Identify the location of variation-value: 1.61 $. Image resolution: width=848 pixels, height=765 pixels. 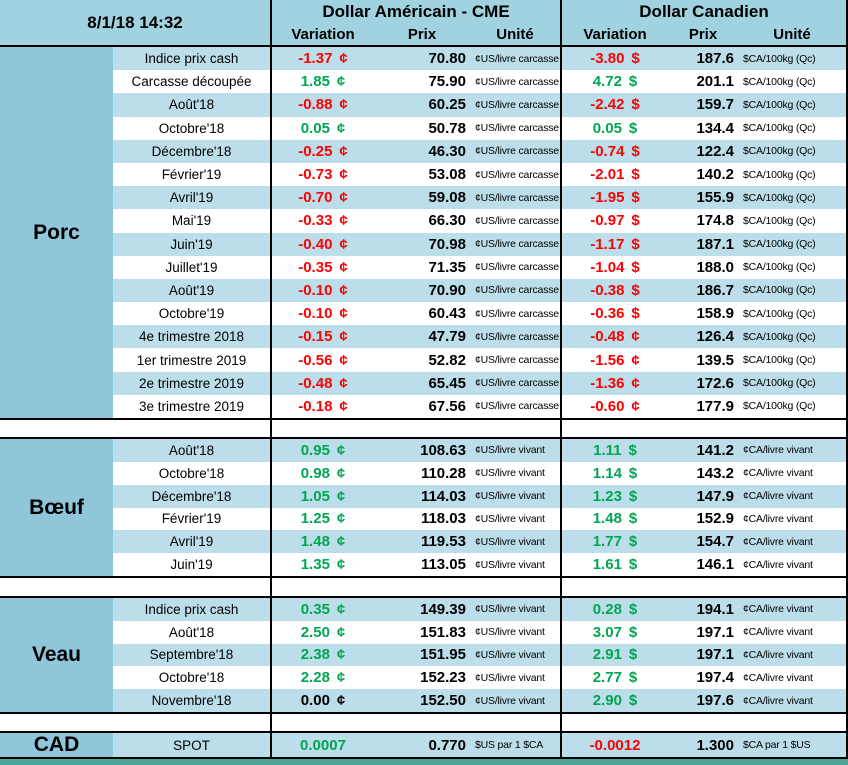
(615, 564).